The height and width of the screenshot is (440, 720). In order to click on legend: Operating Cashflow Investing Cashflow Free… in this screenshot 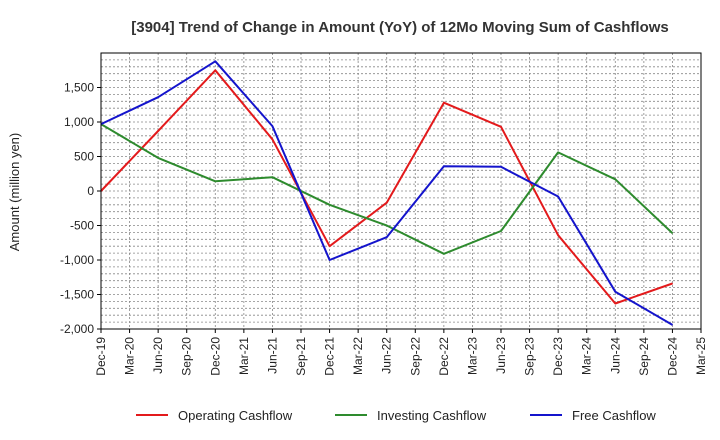, I will do `click(396, 415)`.